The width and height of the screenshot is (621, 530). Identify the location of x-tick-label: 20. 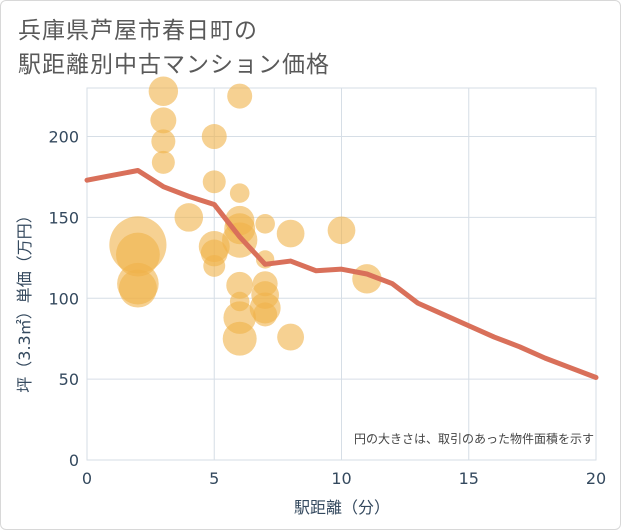
(596, 478).